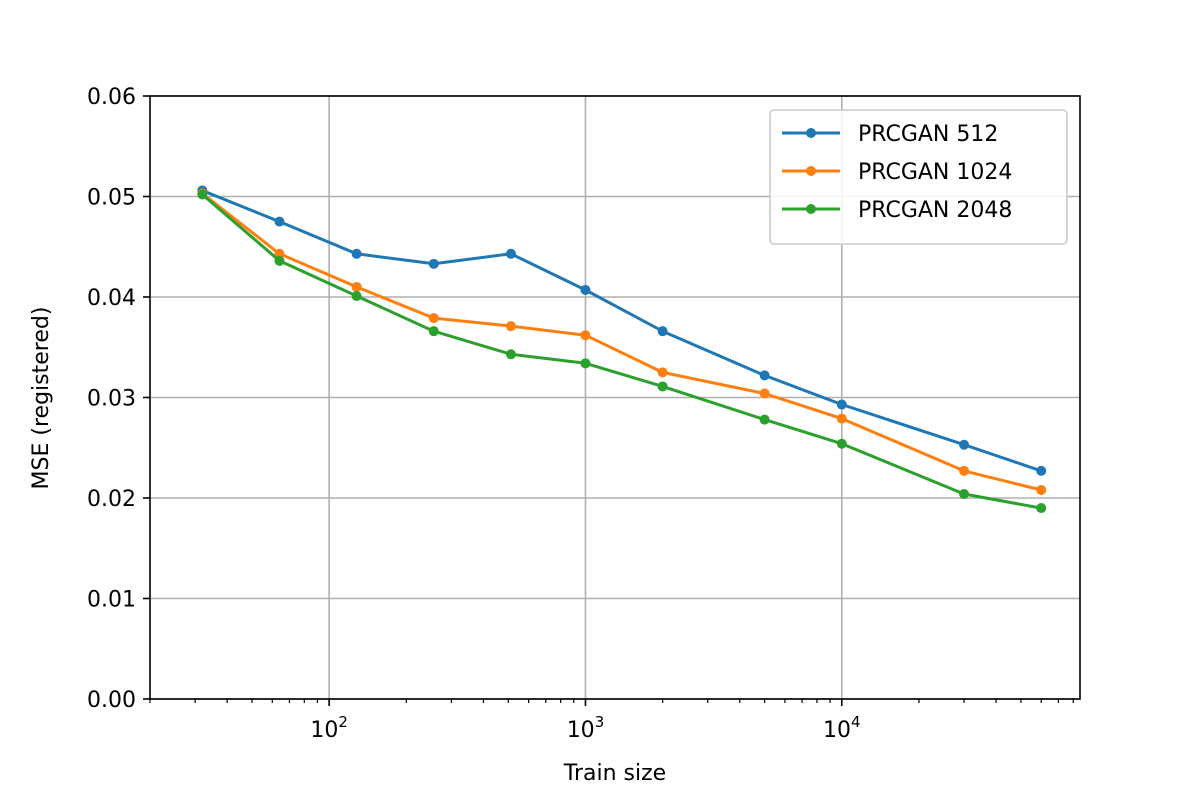 Image resolution: width=1200 pixels, height=800 pixels. What do you see at coordinates (111, 198) in the screenshot?
I see `y-tick-label: 0.05` at bounding box center [111, 198].